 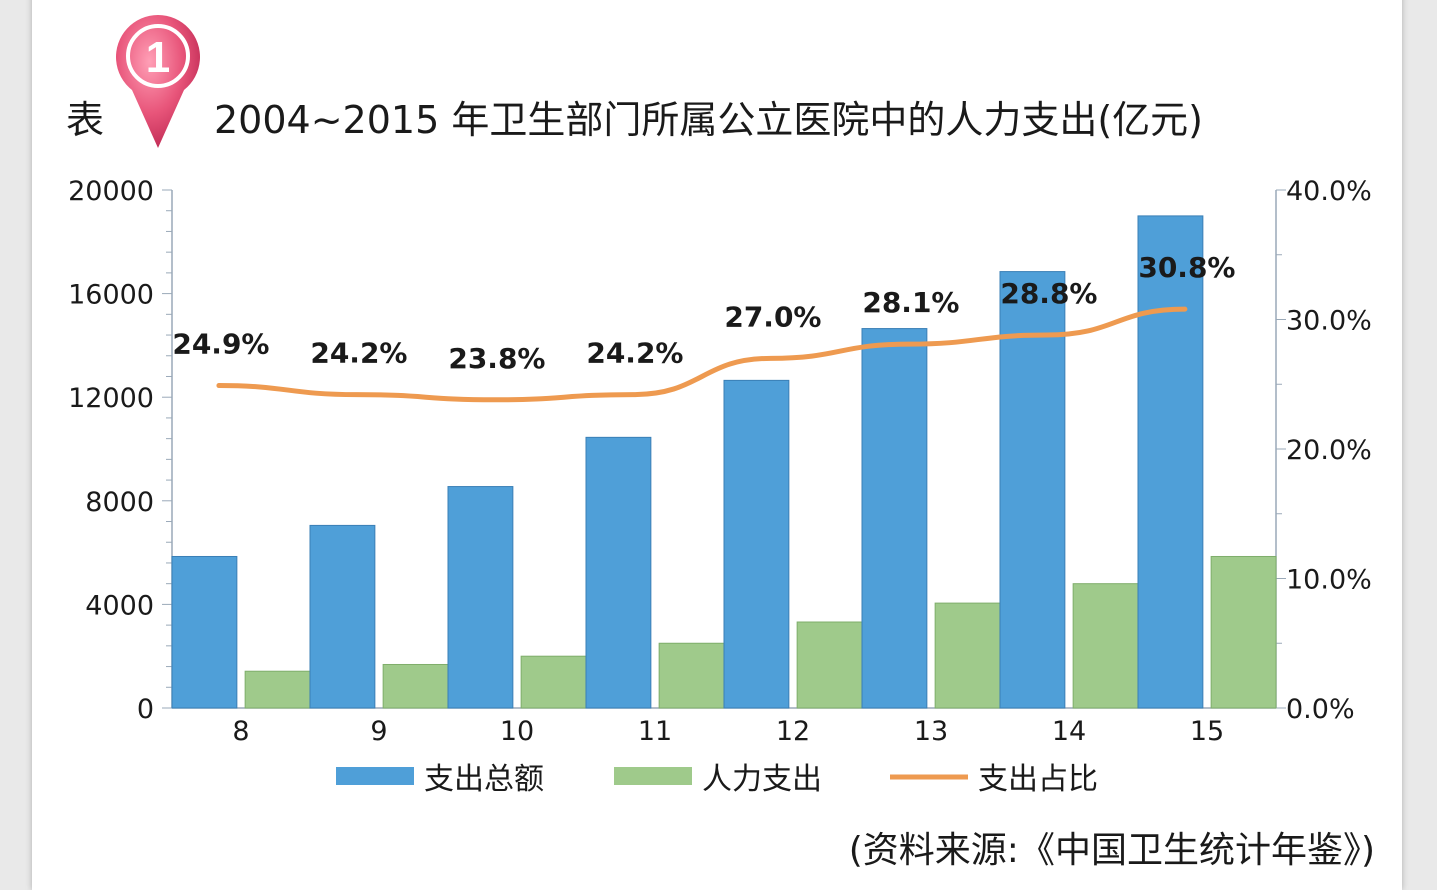 What do you see at coordinates (1329, 450) in the screenshot?
I see `y-tick-label-right: 20.0%` at bounding box center [1329, 450].